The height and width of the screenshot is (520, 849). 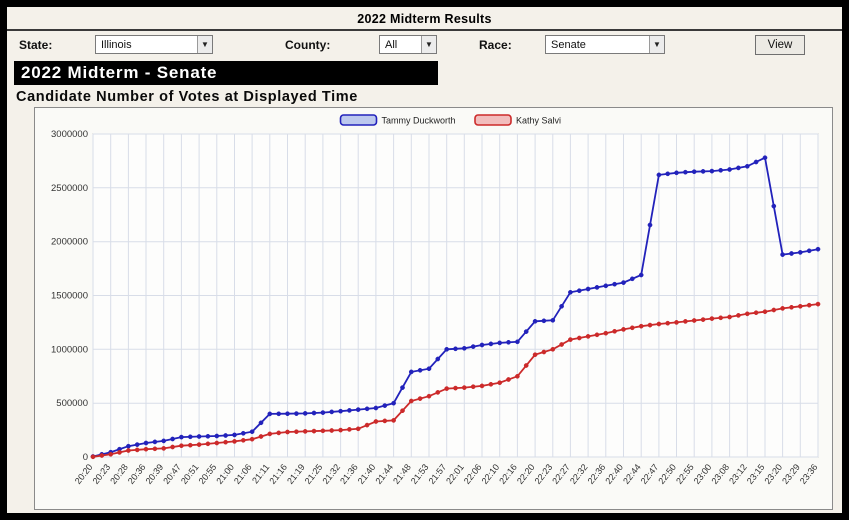 I want to click on x-tick-label: 22:36, so click(x=597, y=474).